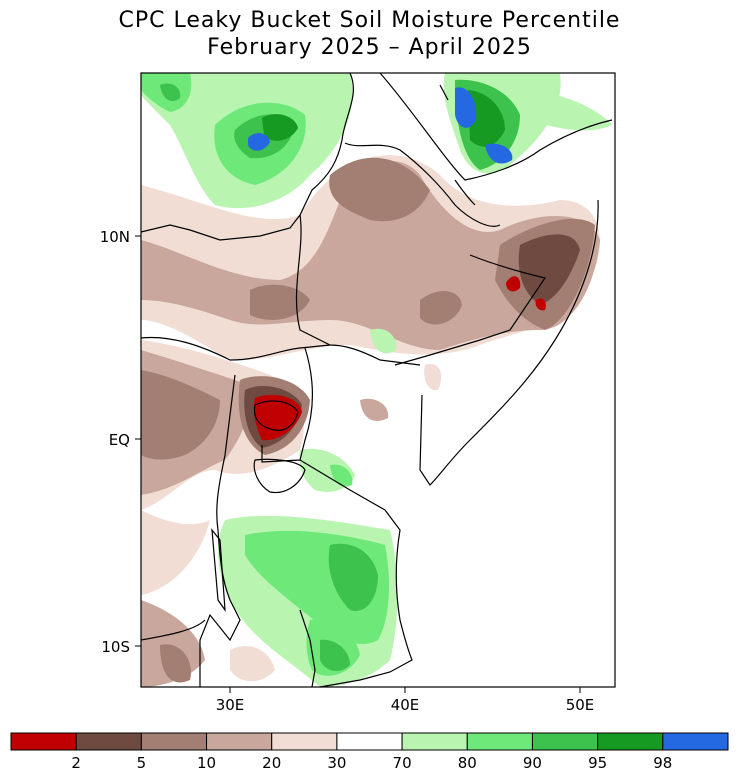 The height and width of the screenshot is (778, 739). Describe the element at coordinates (405, 705) in the screenshot. I see `x-tick-label-40e: 40E` at that location.